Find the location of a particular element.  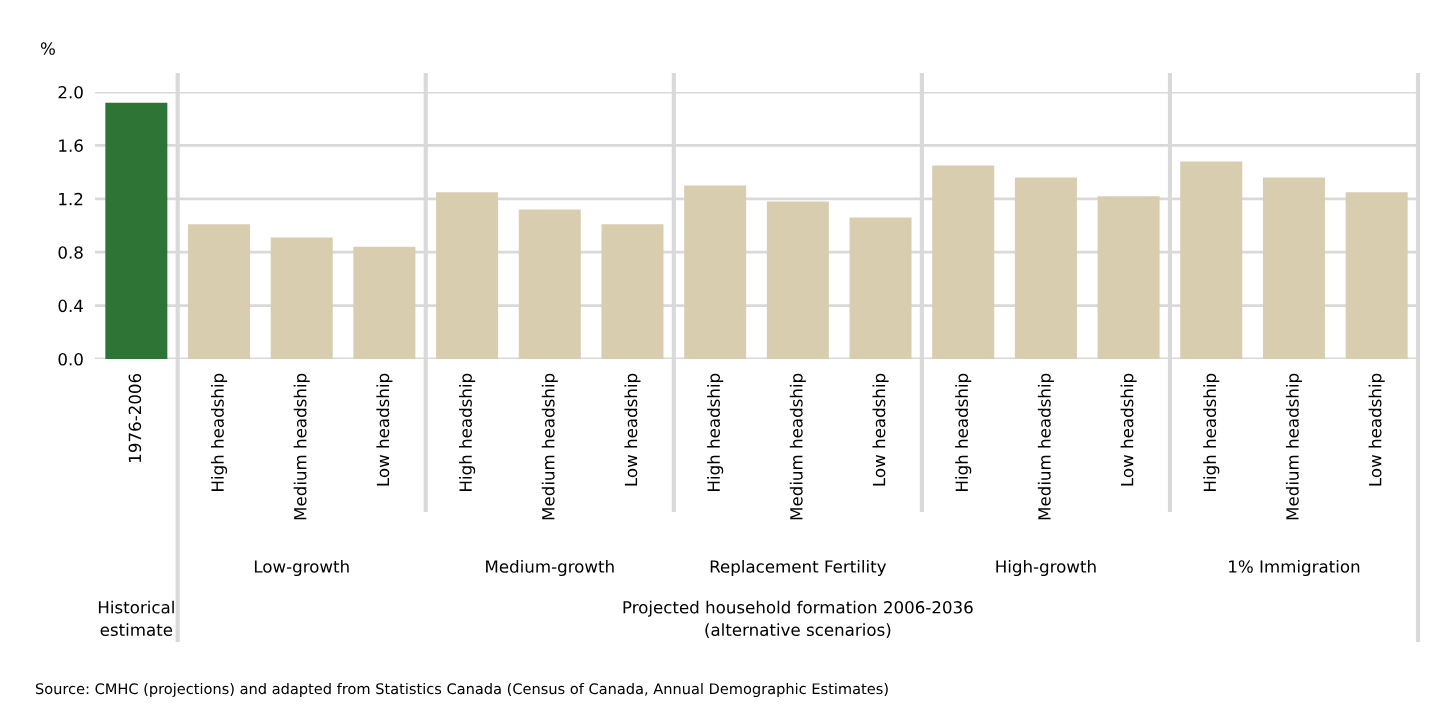

y-tick-label: 0.8 is located at coordinates (70, 252).